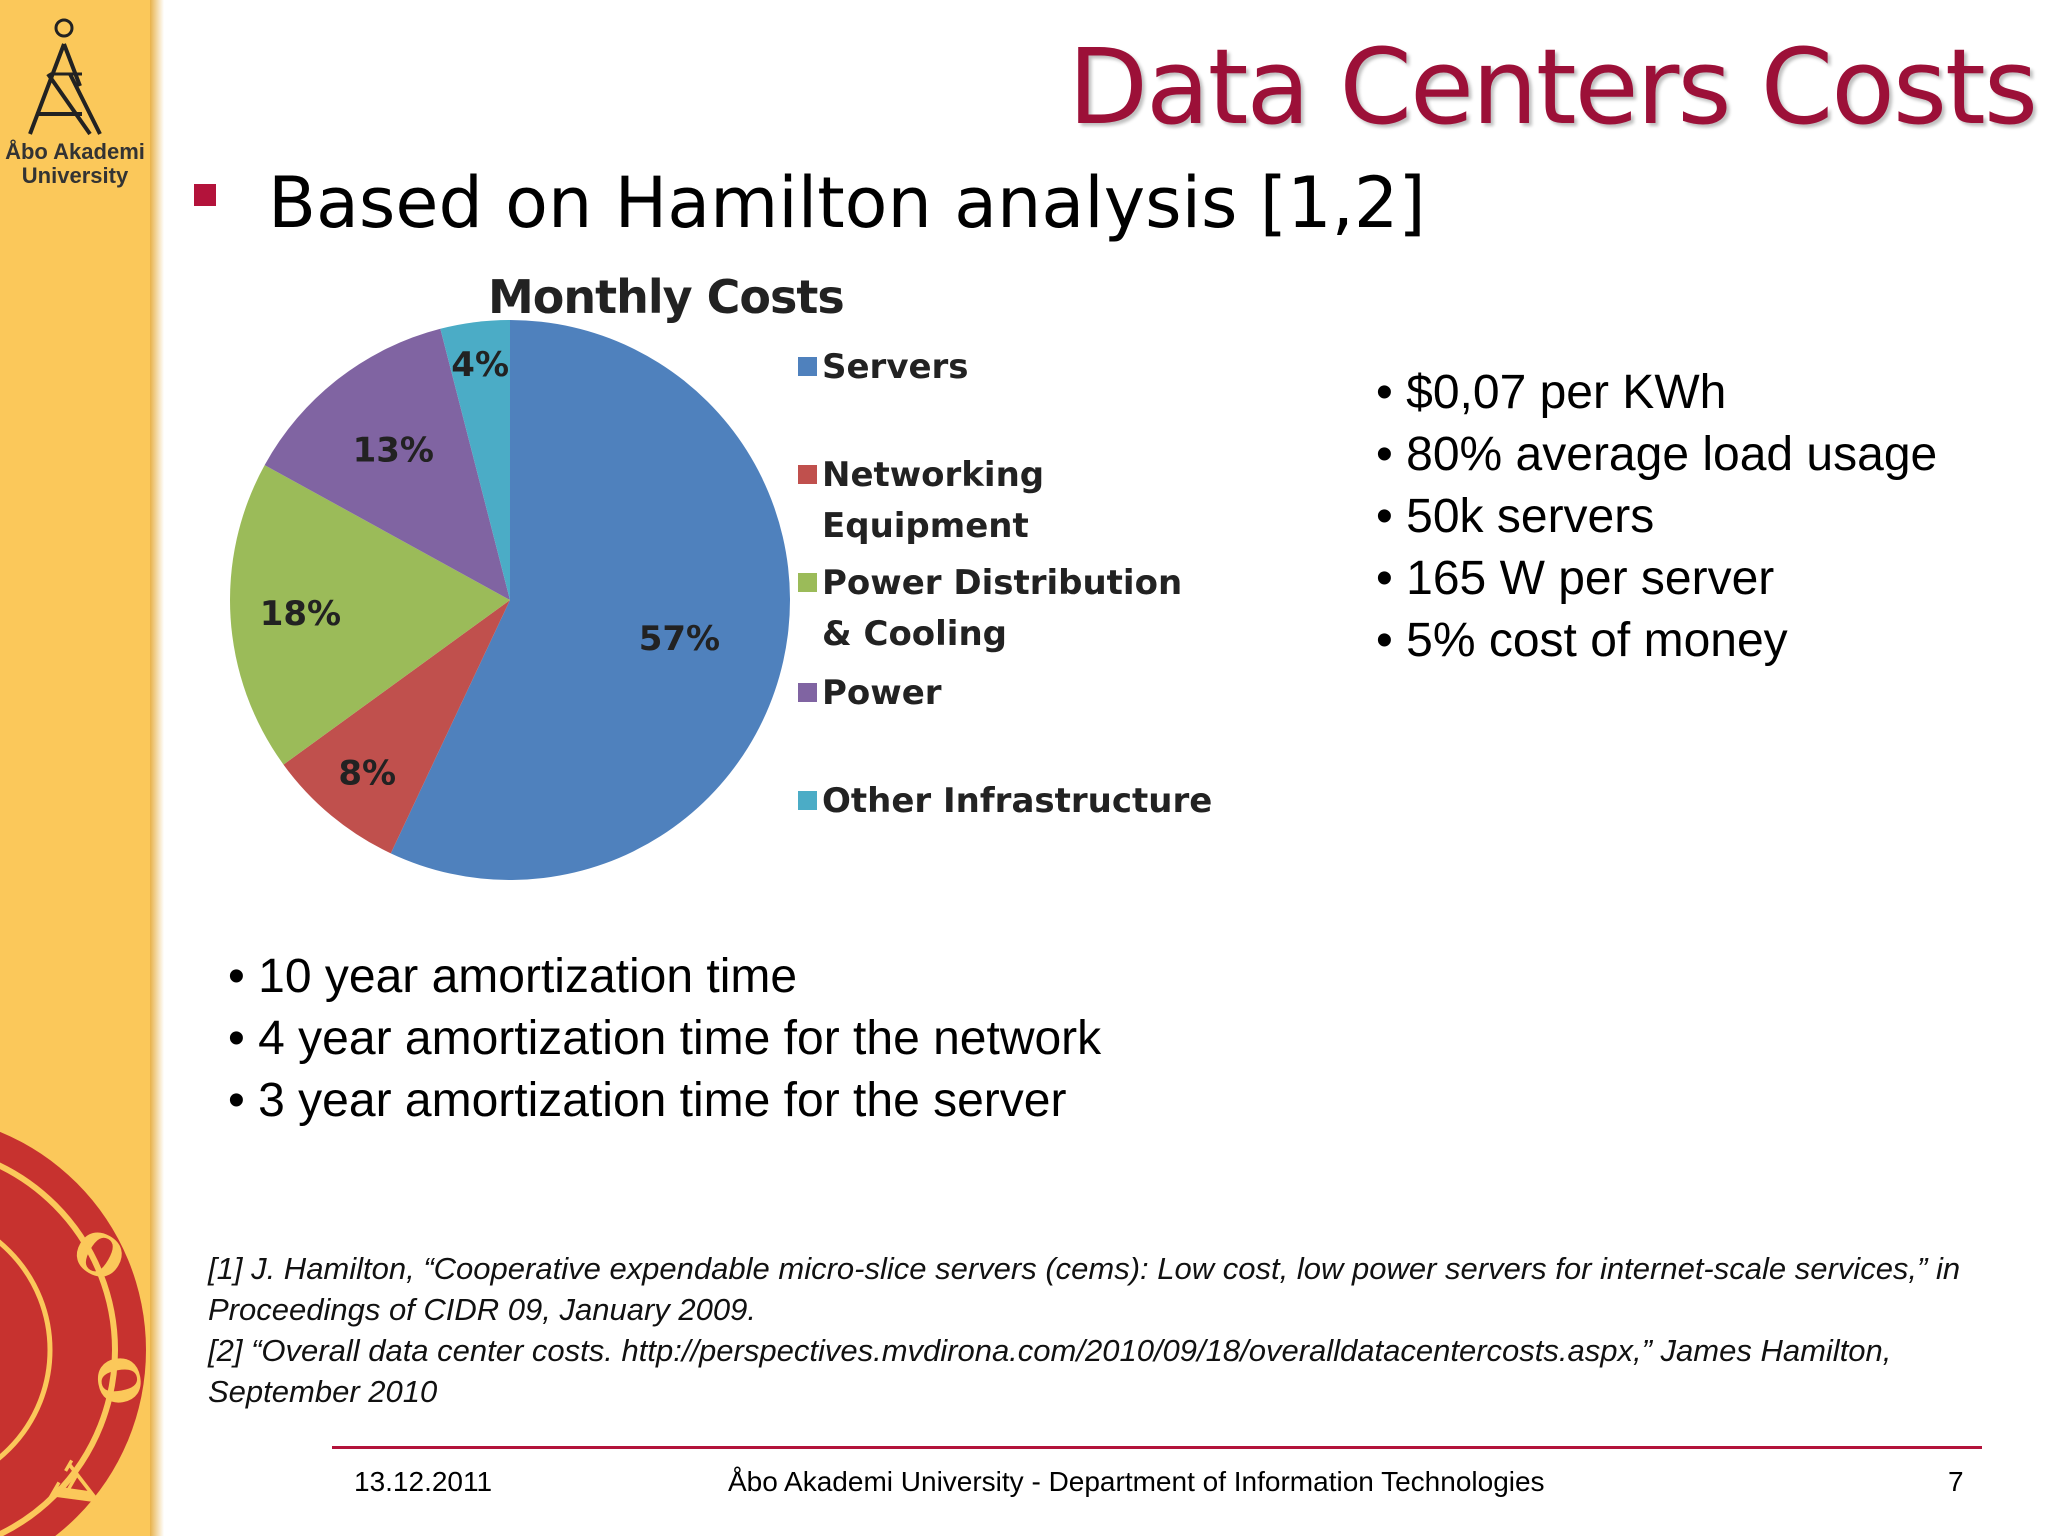 The width and height of the screenshot is (2048, 1536). What do you see at coordinates (393, 451) in the screenshot?
I see `pie-label-4: 13%` at bounding box center [393, 451].